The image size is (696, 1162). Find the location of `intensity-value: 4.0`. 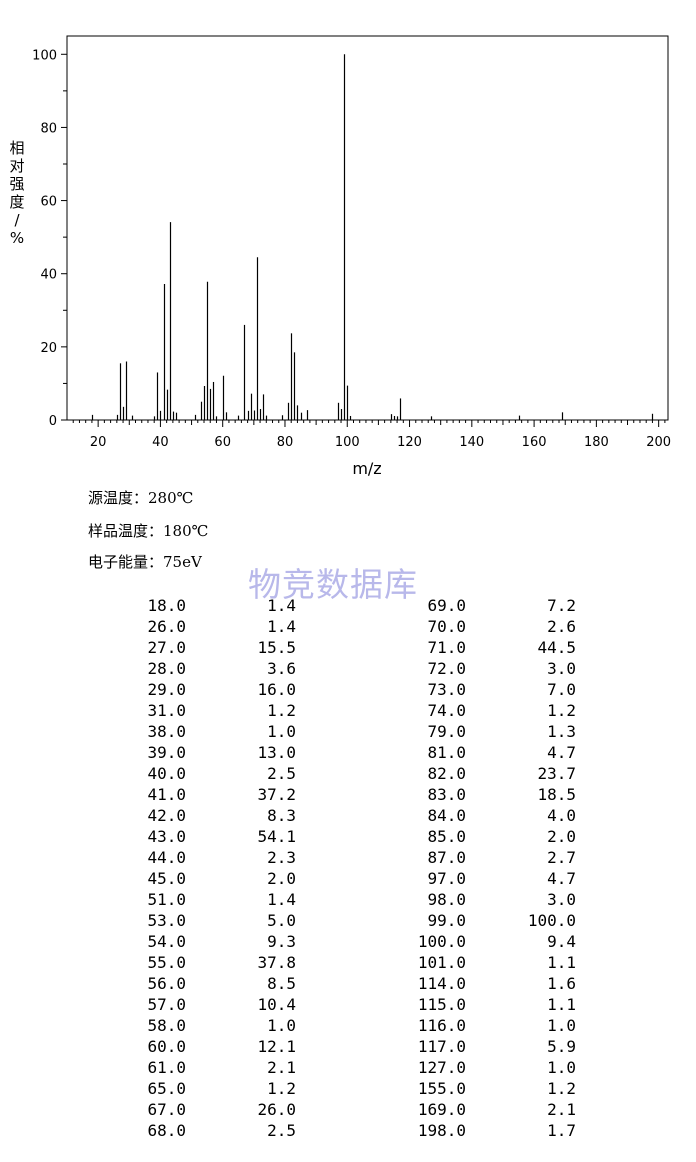

intensity-value: 4.0 is located at coordinates (561, 815).